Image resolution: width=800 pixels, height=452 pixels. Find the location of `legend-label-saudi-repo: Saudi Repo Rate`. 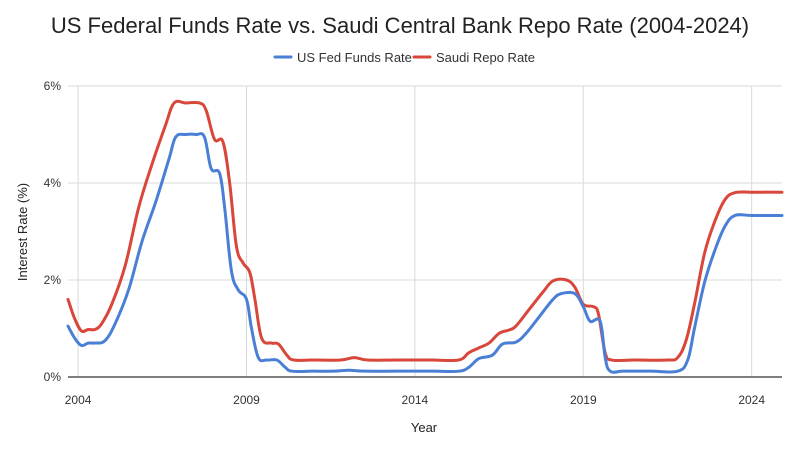

legend-label-saudi-repo: Saudi Repo Rate is located at coordinates (485, 57).